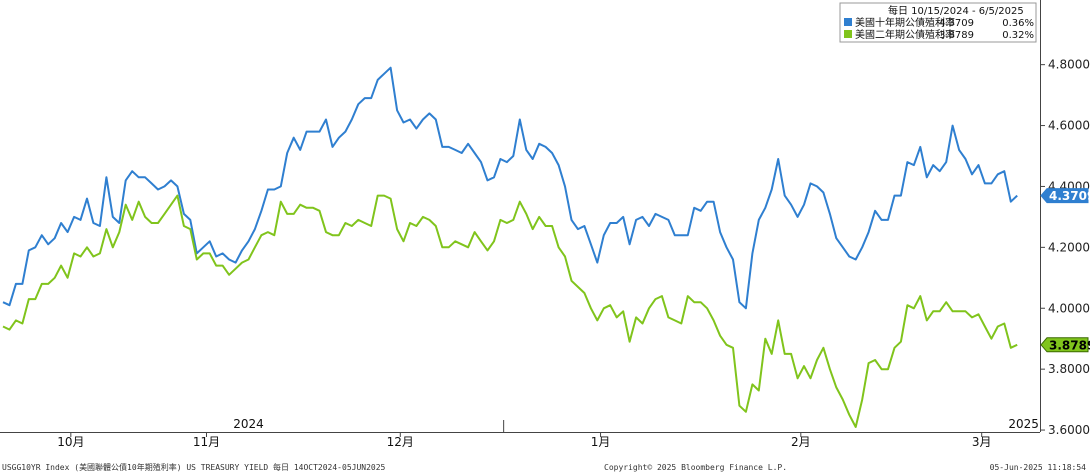 The width and height of the screenshot is (1090, 474). What do you see at coordinates (956, 23) in the screenshot?
I see `legend-last-10y: 4.3709` at bounding box center [956, 23].